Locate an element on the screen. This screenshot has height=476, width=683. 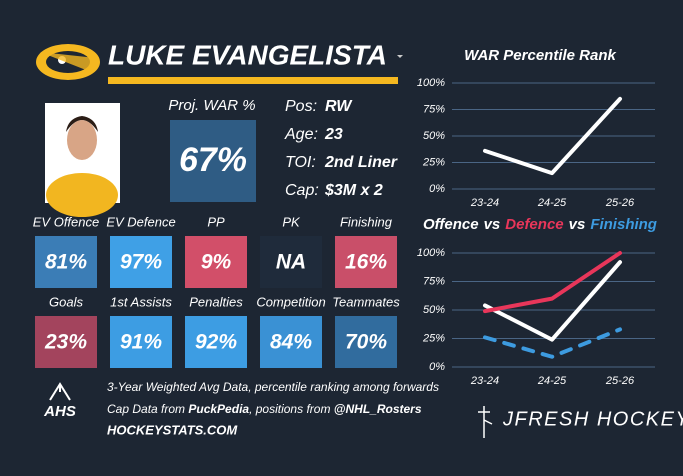
ahs-logo: AHS is located at coordinates (59, 401).